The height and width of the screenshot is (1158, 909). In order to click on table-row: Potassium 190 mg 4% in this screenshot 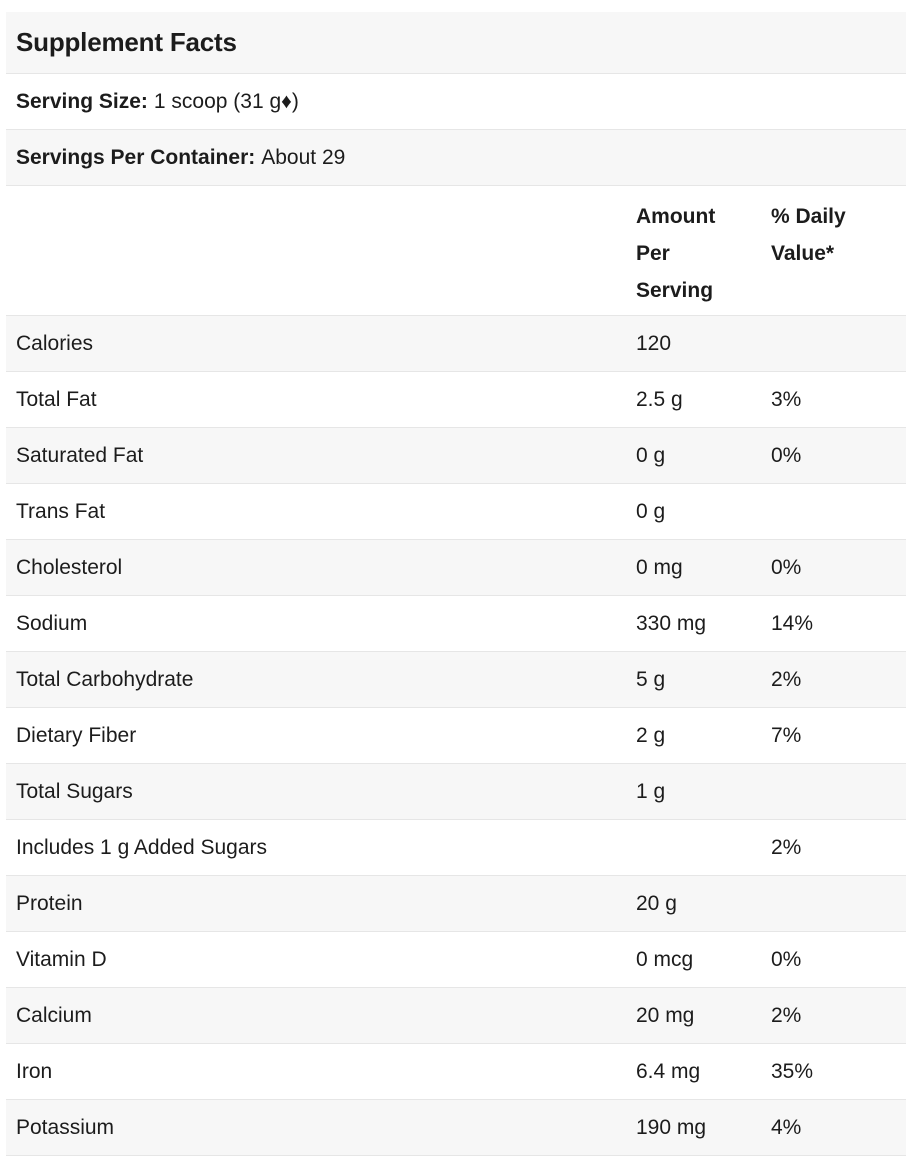, I will do `click(456, 1128)`.